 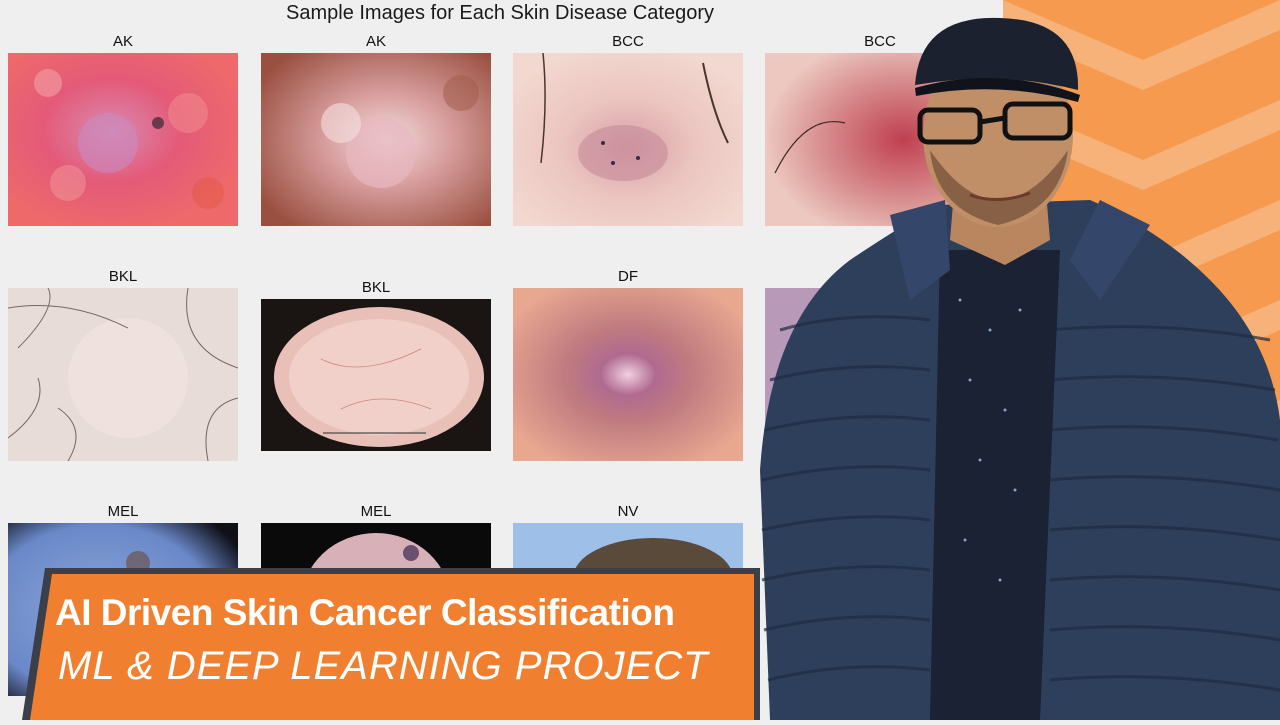 What do you see at coordinates (365, 612) in the screenshot?
I see `caption-title: AI Driven Skin Cancer Classification` at bounding box center [365, 612].